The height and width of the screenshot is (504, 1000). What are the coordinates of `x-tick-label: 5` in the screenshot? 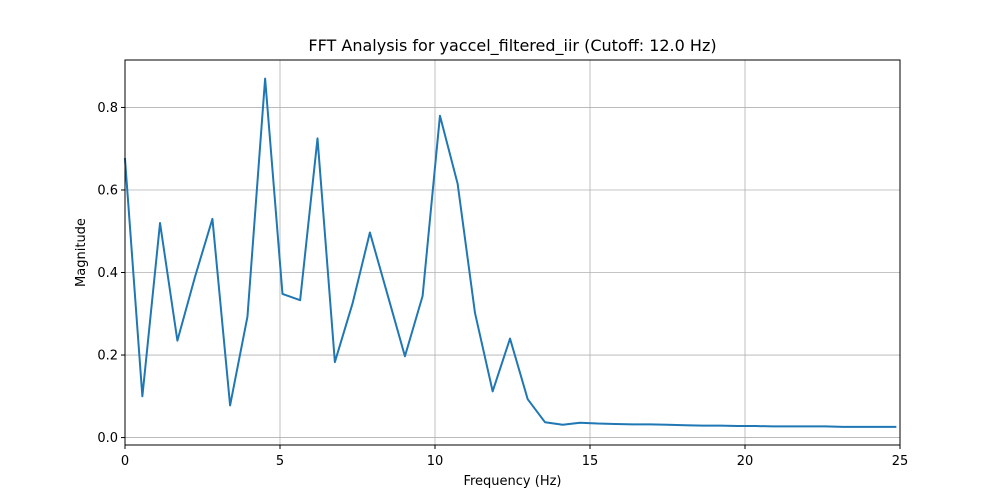 It's located at (280, 461).